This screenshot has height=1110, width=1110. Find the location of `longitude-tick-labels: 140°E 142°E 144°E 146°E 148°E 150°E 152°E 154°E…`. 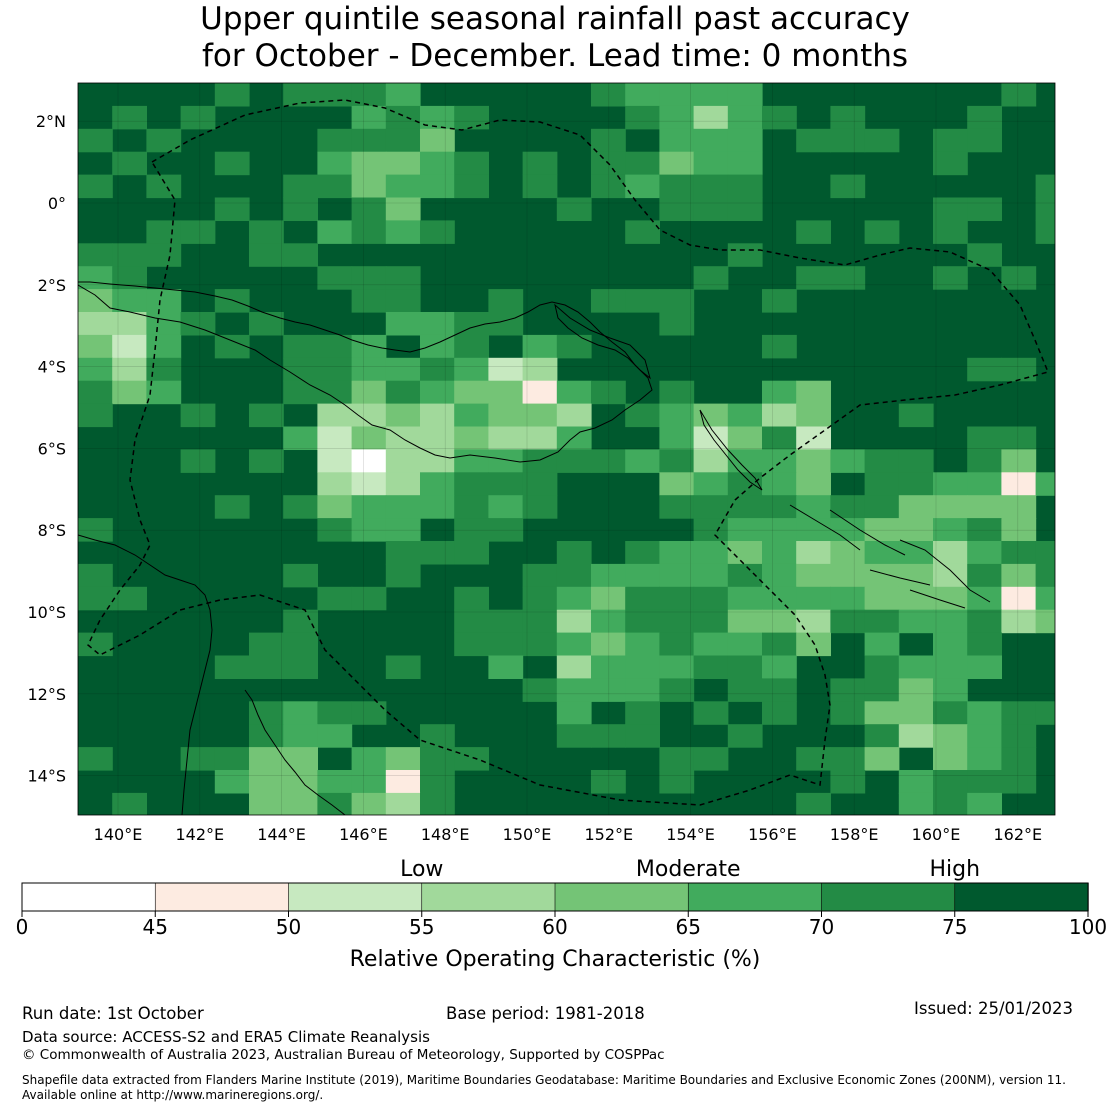

longitude-tick-labels: 140°E 142°E 144°E 146°E 148°E 150°E 152°E 154°E… is located at coordinates (568, 834).